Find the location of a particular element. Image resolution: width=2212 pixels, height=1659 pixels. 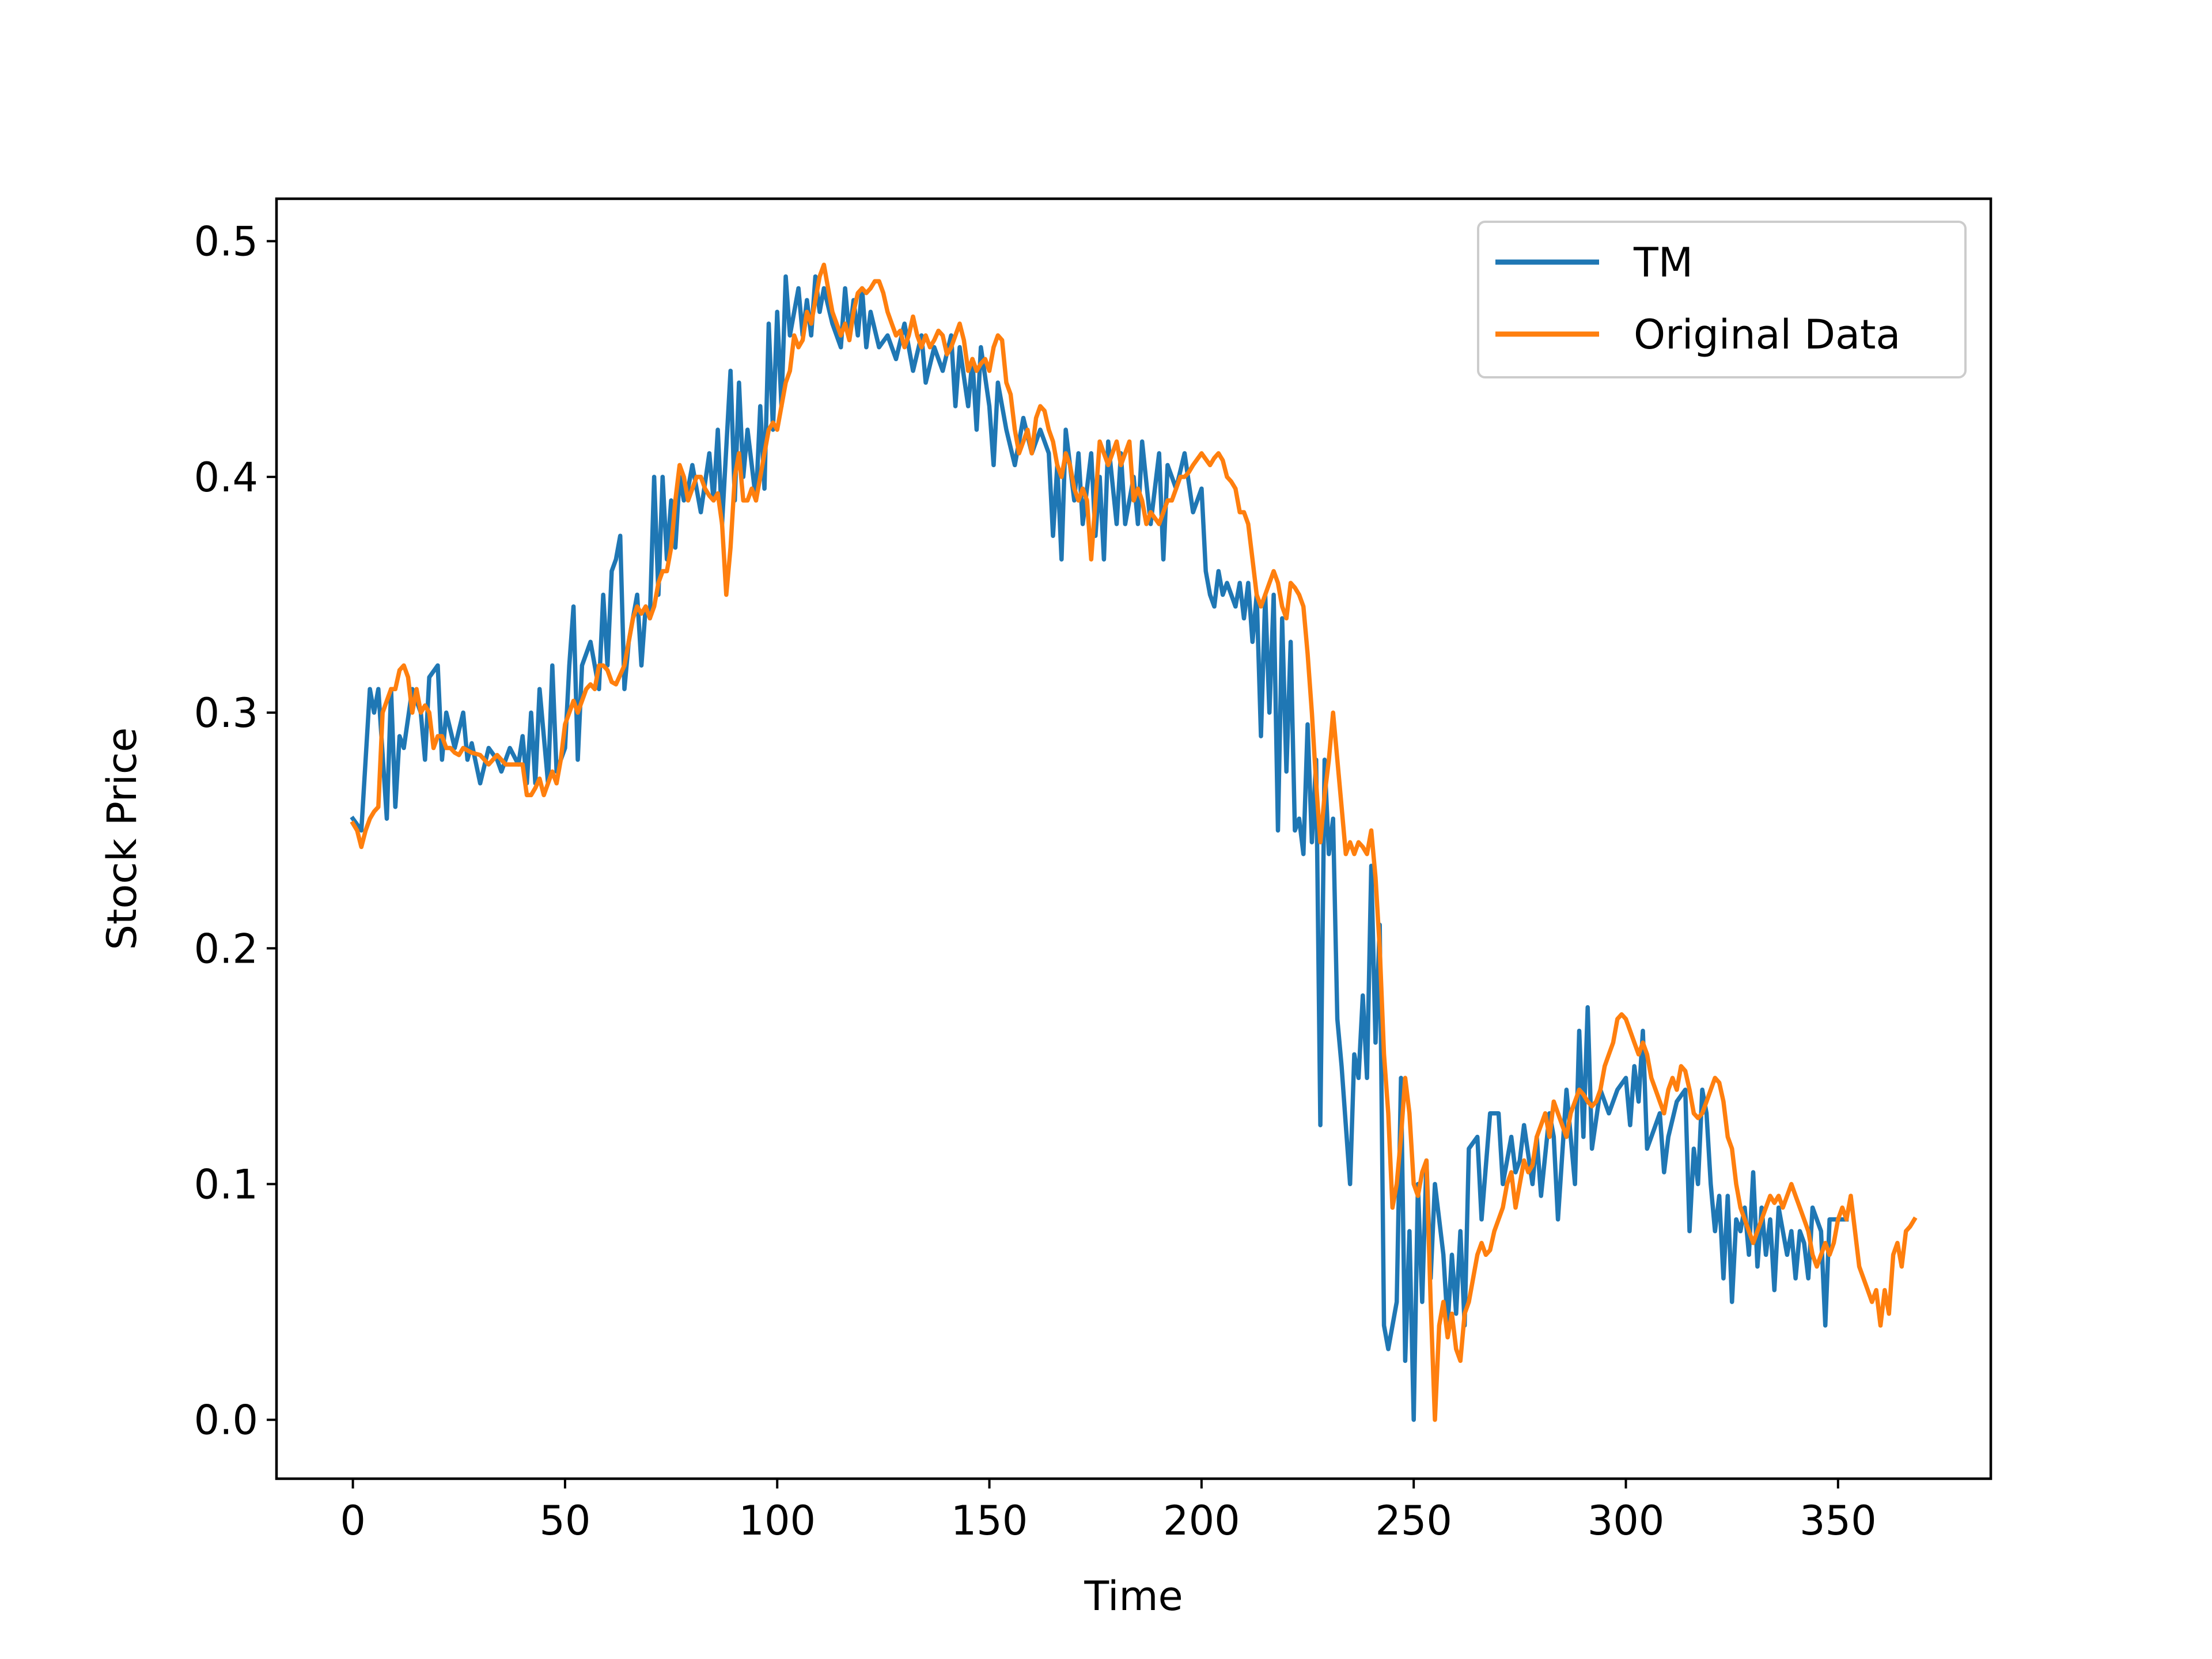

y-tick-label: 0.2 is located at coordinates (226, 948).